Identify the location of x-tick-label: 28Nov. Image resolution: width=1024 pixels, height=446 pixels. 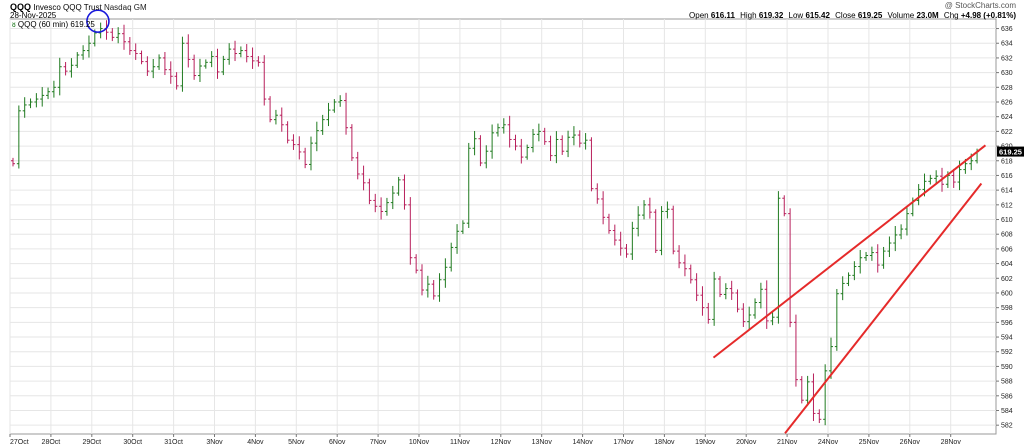
(951, 442).